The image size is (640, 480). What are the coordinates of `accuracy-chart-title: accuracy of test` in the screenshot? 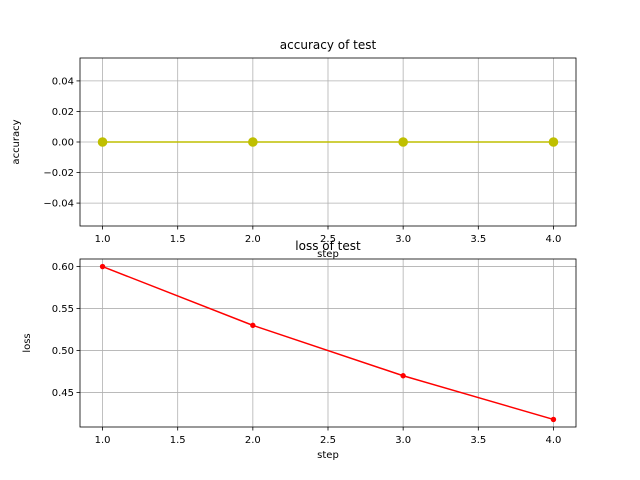 It's located at (328, 45).